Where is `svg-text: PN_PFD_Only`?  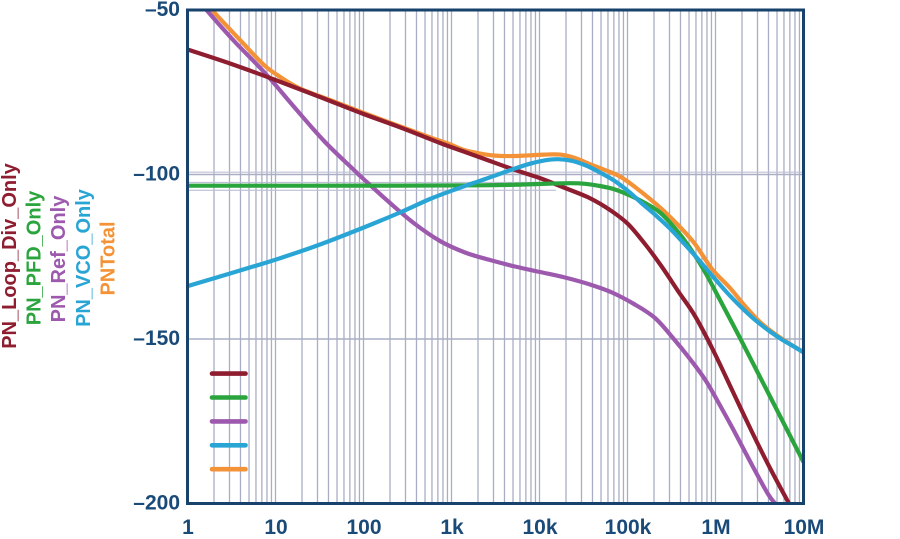
svg-text: PN_PFD_Only is located at coordinates (35, 257).